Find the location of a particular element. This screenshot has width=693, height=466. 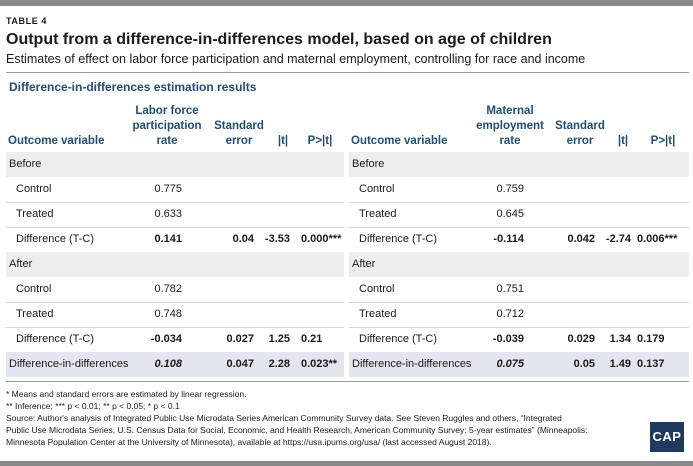

top-border is located at coordinates (346, 3).